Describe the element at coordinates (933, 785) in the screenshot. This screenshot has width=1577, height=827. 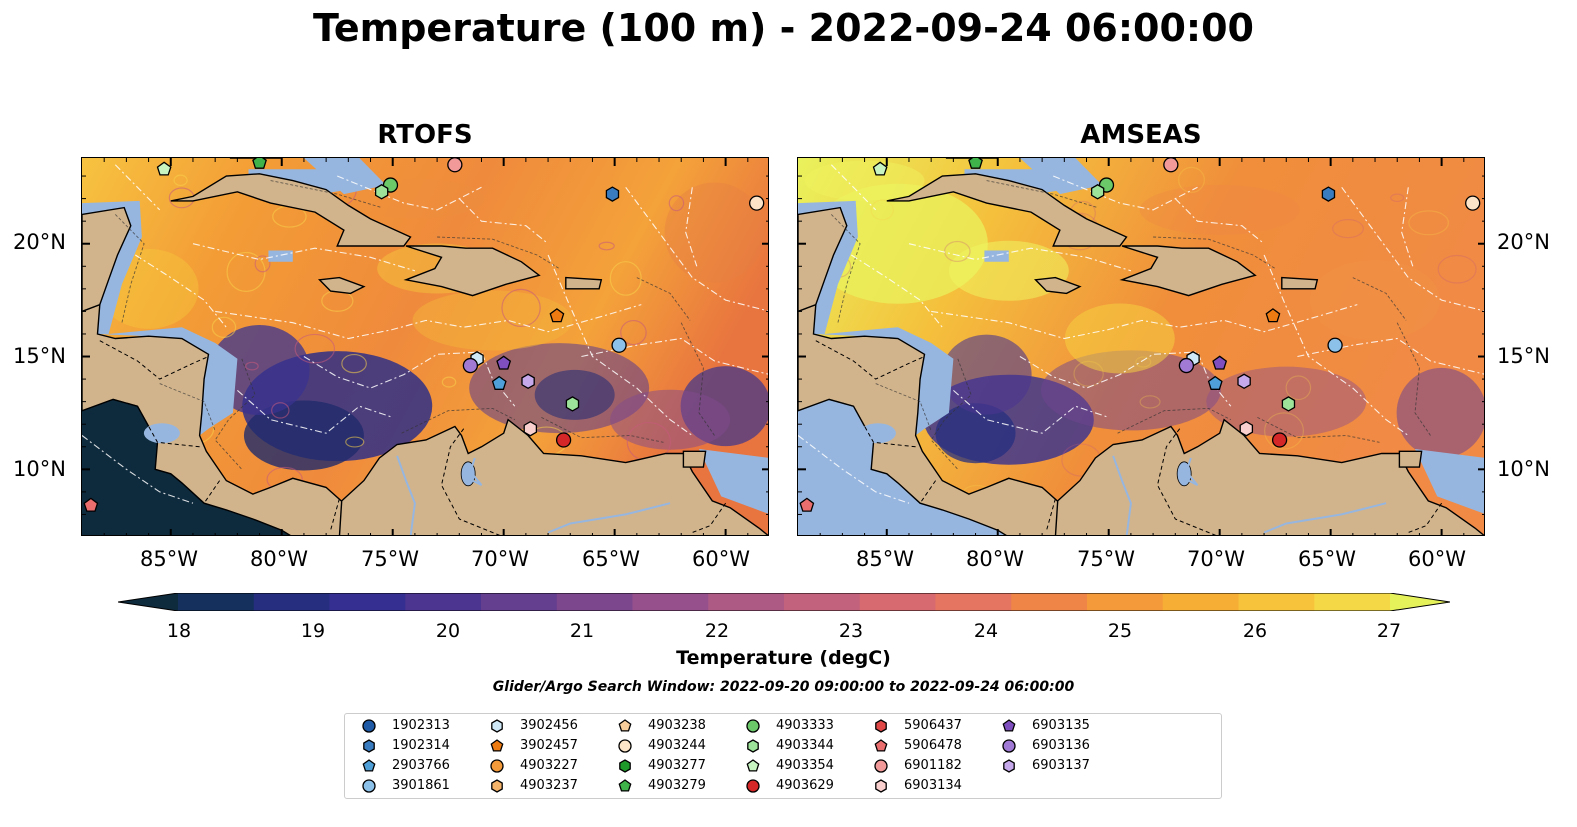
I see `legend-label: 6903134` at that location.